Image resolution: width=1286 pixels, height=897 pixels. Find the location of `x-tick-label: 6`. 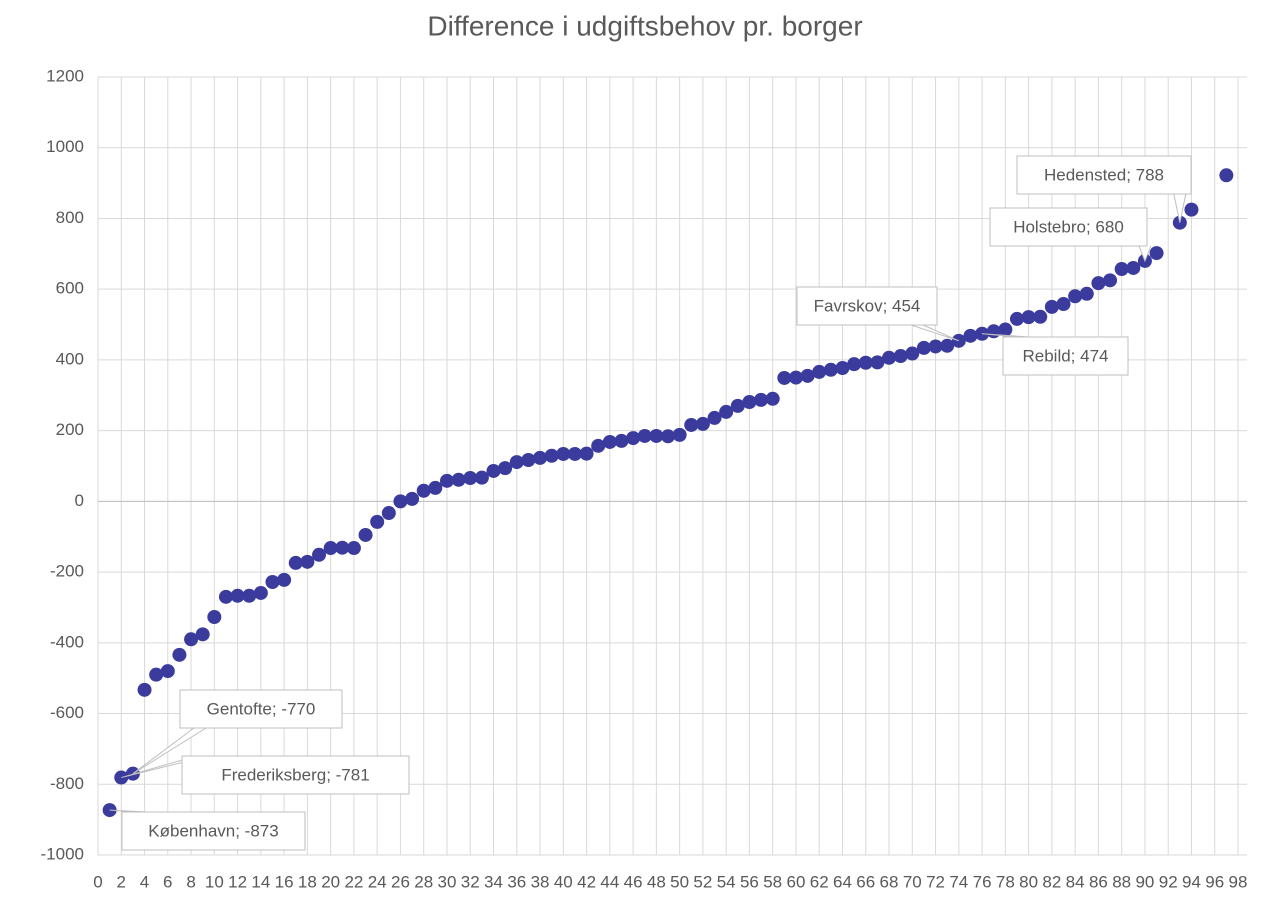

x-tick-label: 6 is located at coordinates (167, 881).